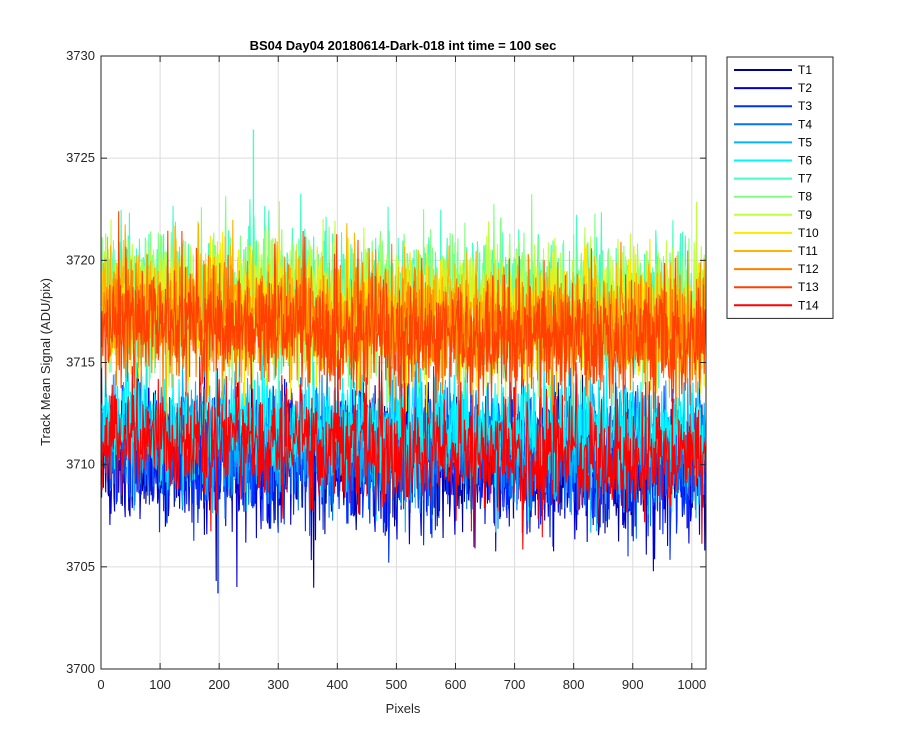  I want to click on x-tick-label: 0, so click(100, 684).